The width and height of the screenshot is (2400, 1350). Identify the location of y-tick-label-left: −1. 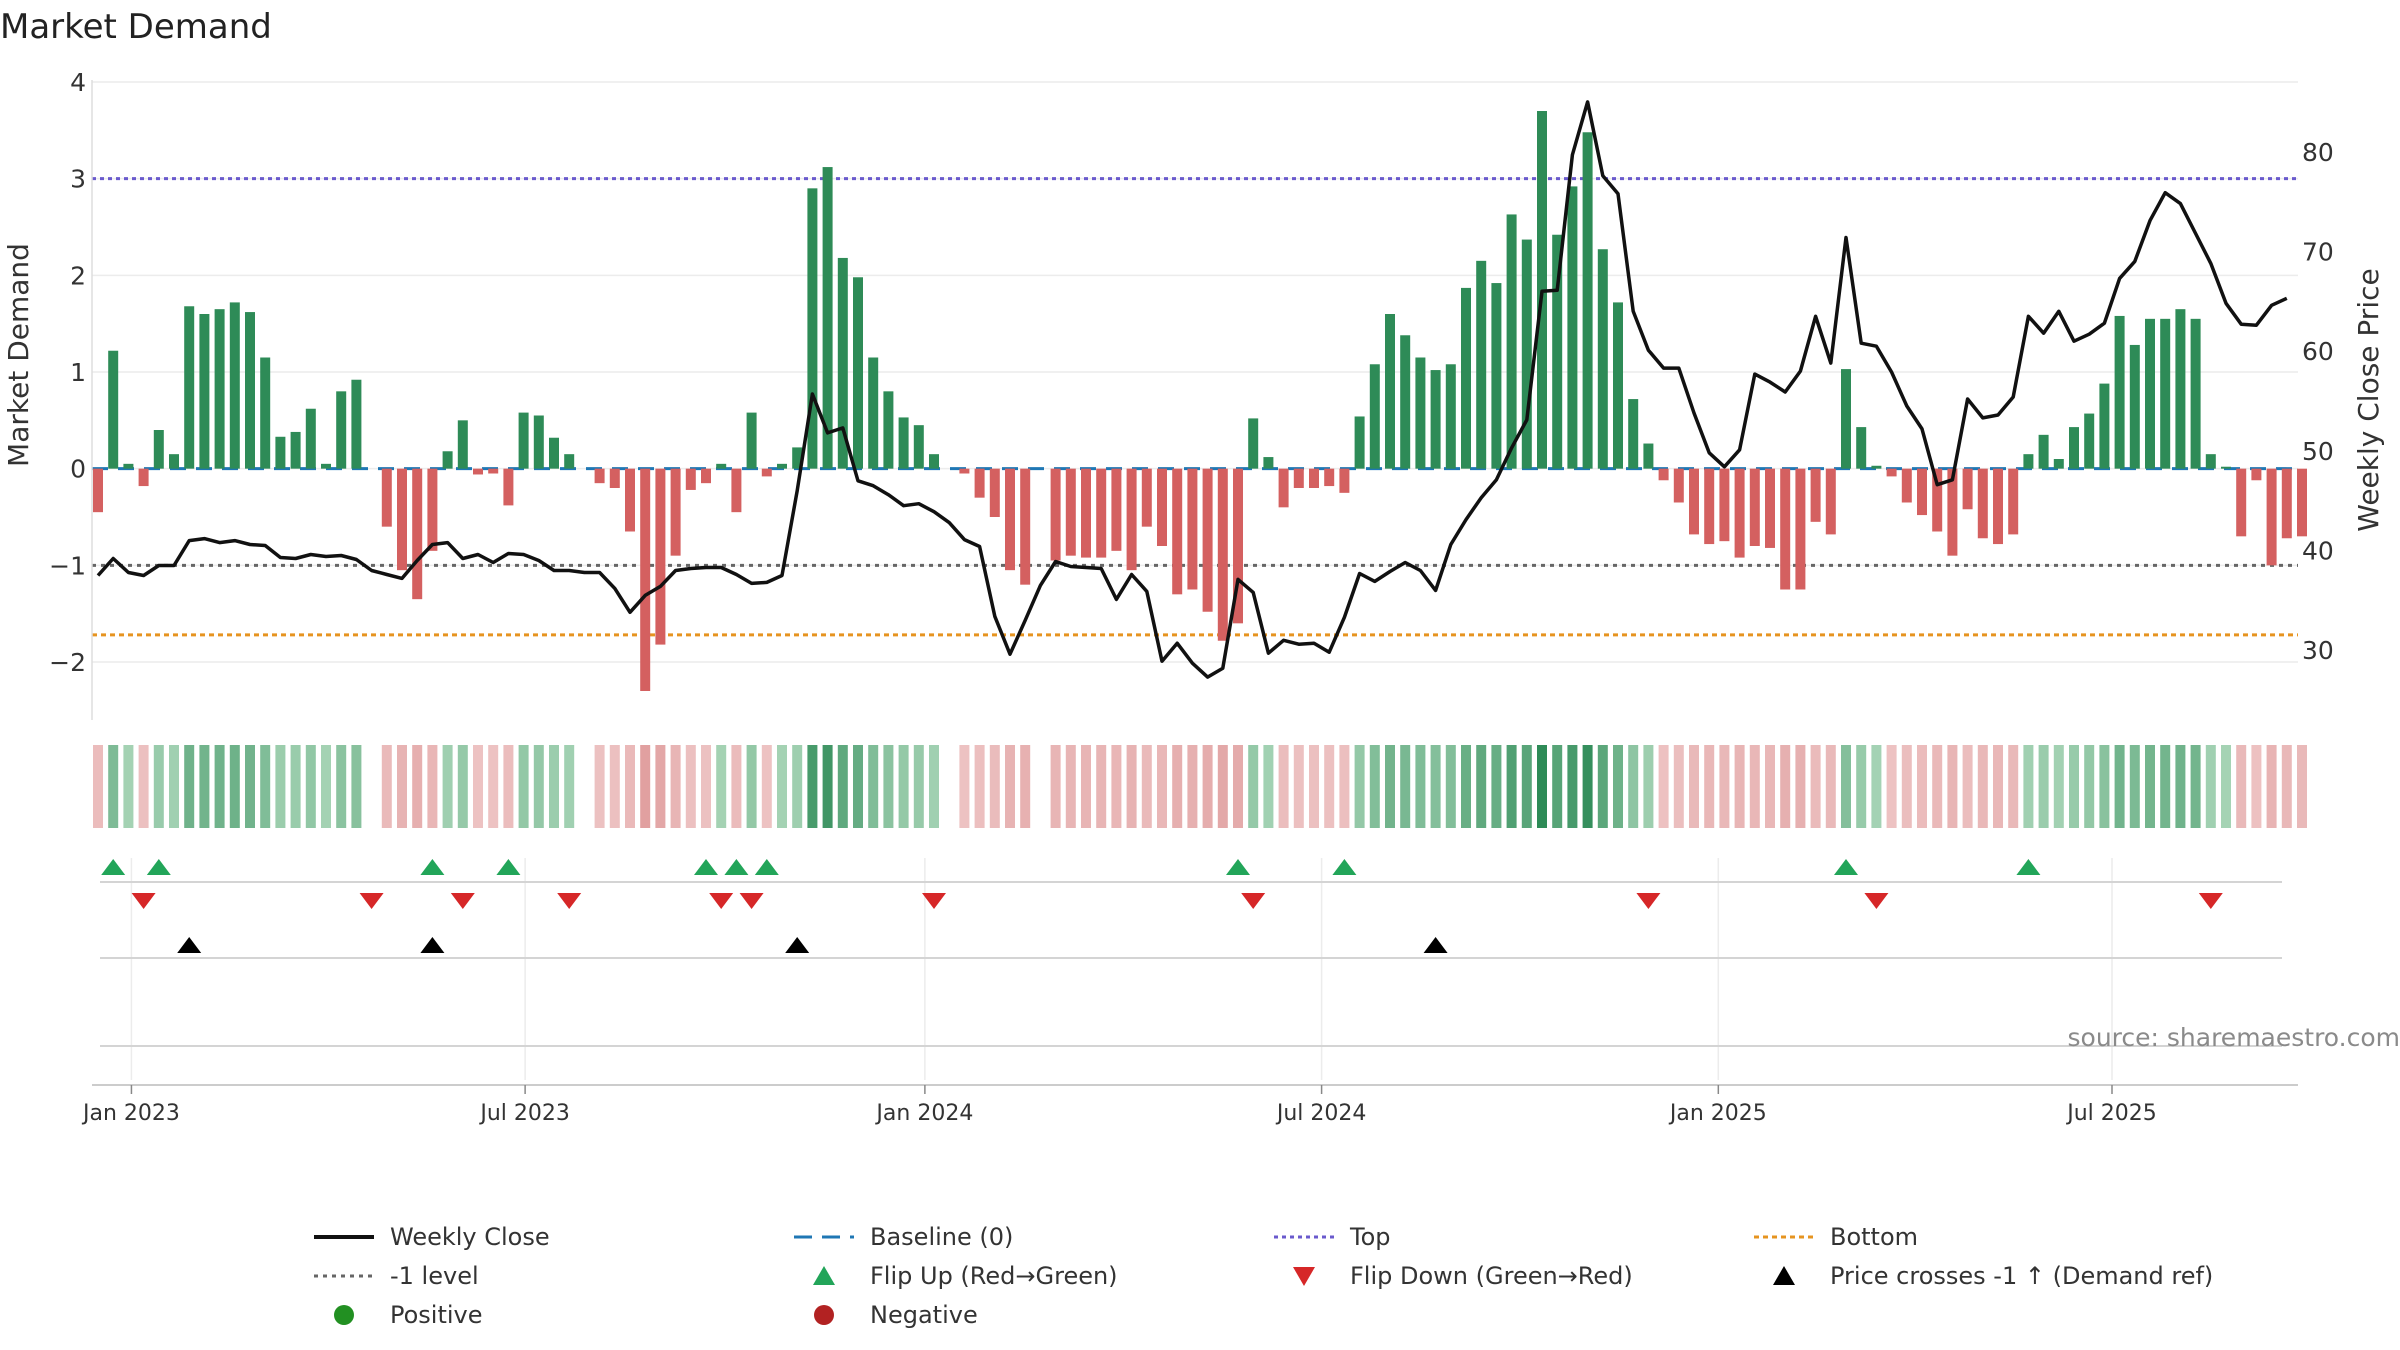
(67, 565).